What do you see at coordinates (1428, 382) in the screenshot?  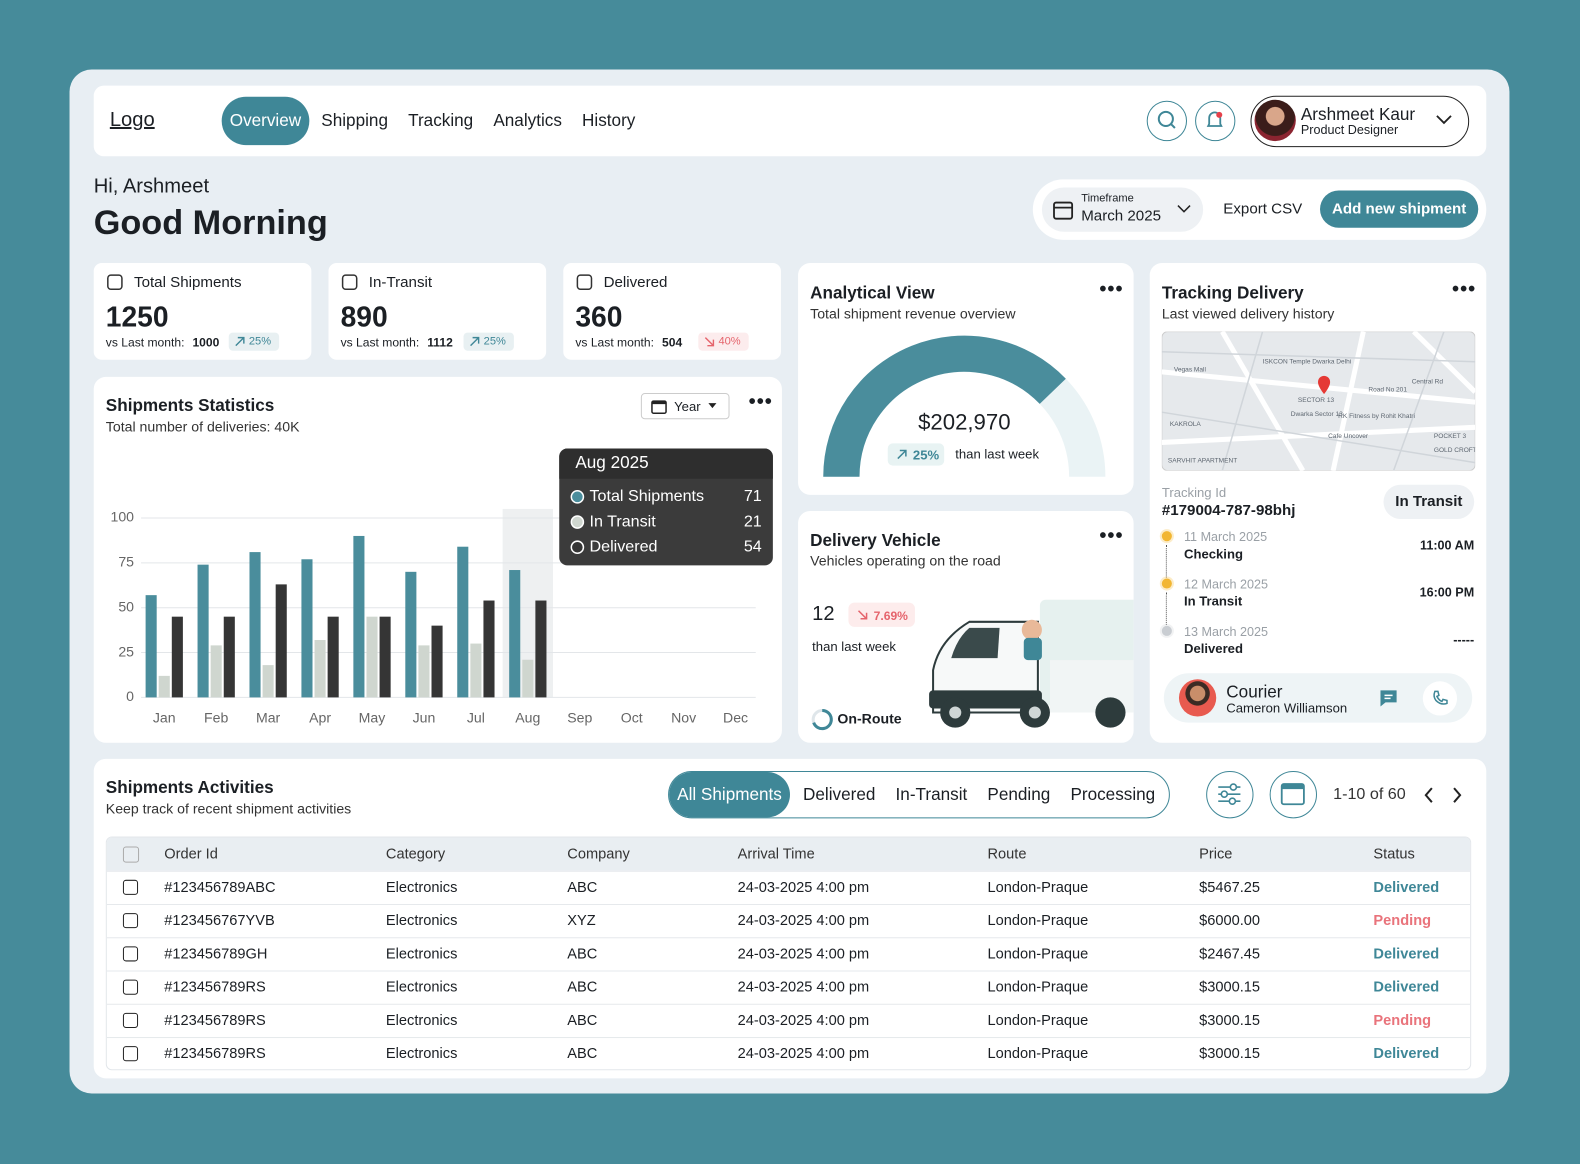 I see `map-label: Central Rd` at bounding box center [1428, 382].